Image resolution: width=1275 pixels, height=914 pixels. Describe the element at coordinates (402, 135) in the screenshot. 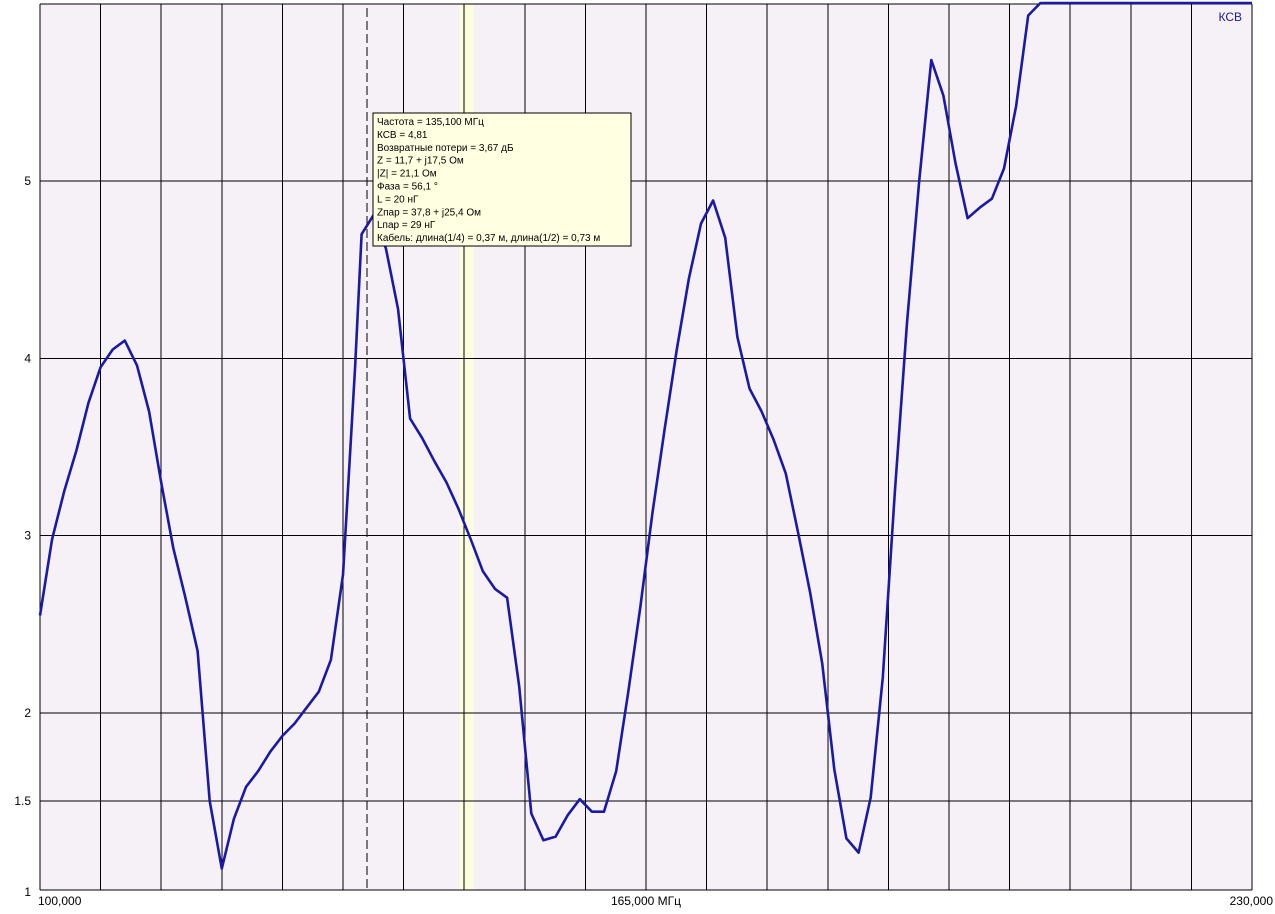

I see `tooltip-line: КСВ = 4,81` at that location.